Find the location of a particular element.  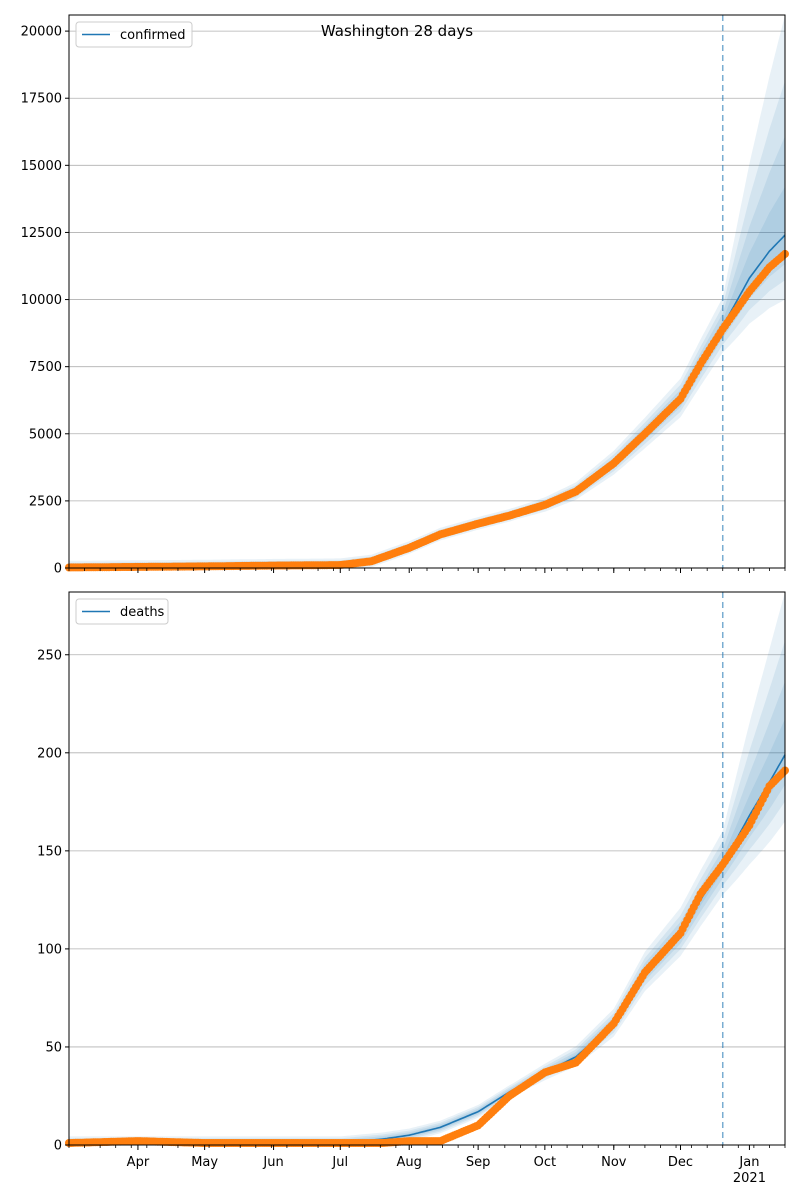

x-tick-label: Jun is located at coordinates (272, 1162).